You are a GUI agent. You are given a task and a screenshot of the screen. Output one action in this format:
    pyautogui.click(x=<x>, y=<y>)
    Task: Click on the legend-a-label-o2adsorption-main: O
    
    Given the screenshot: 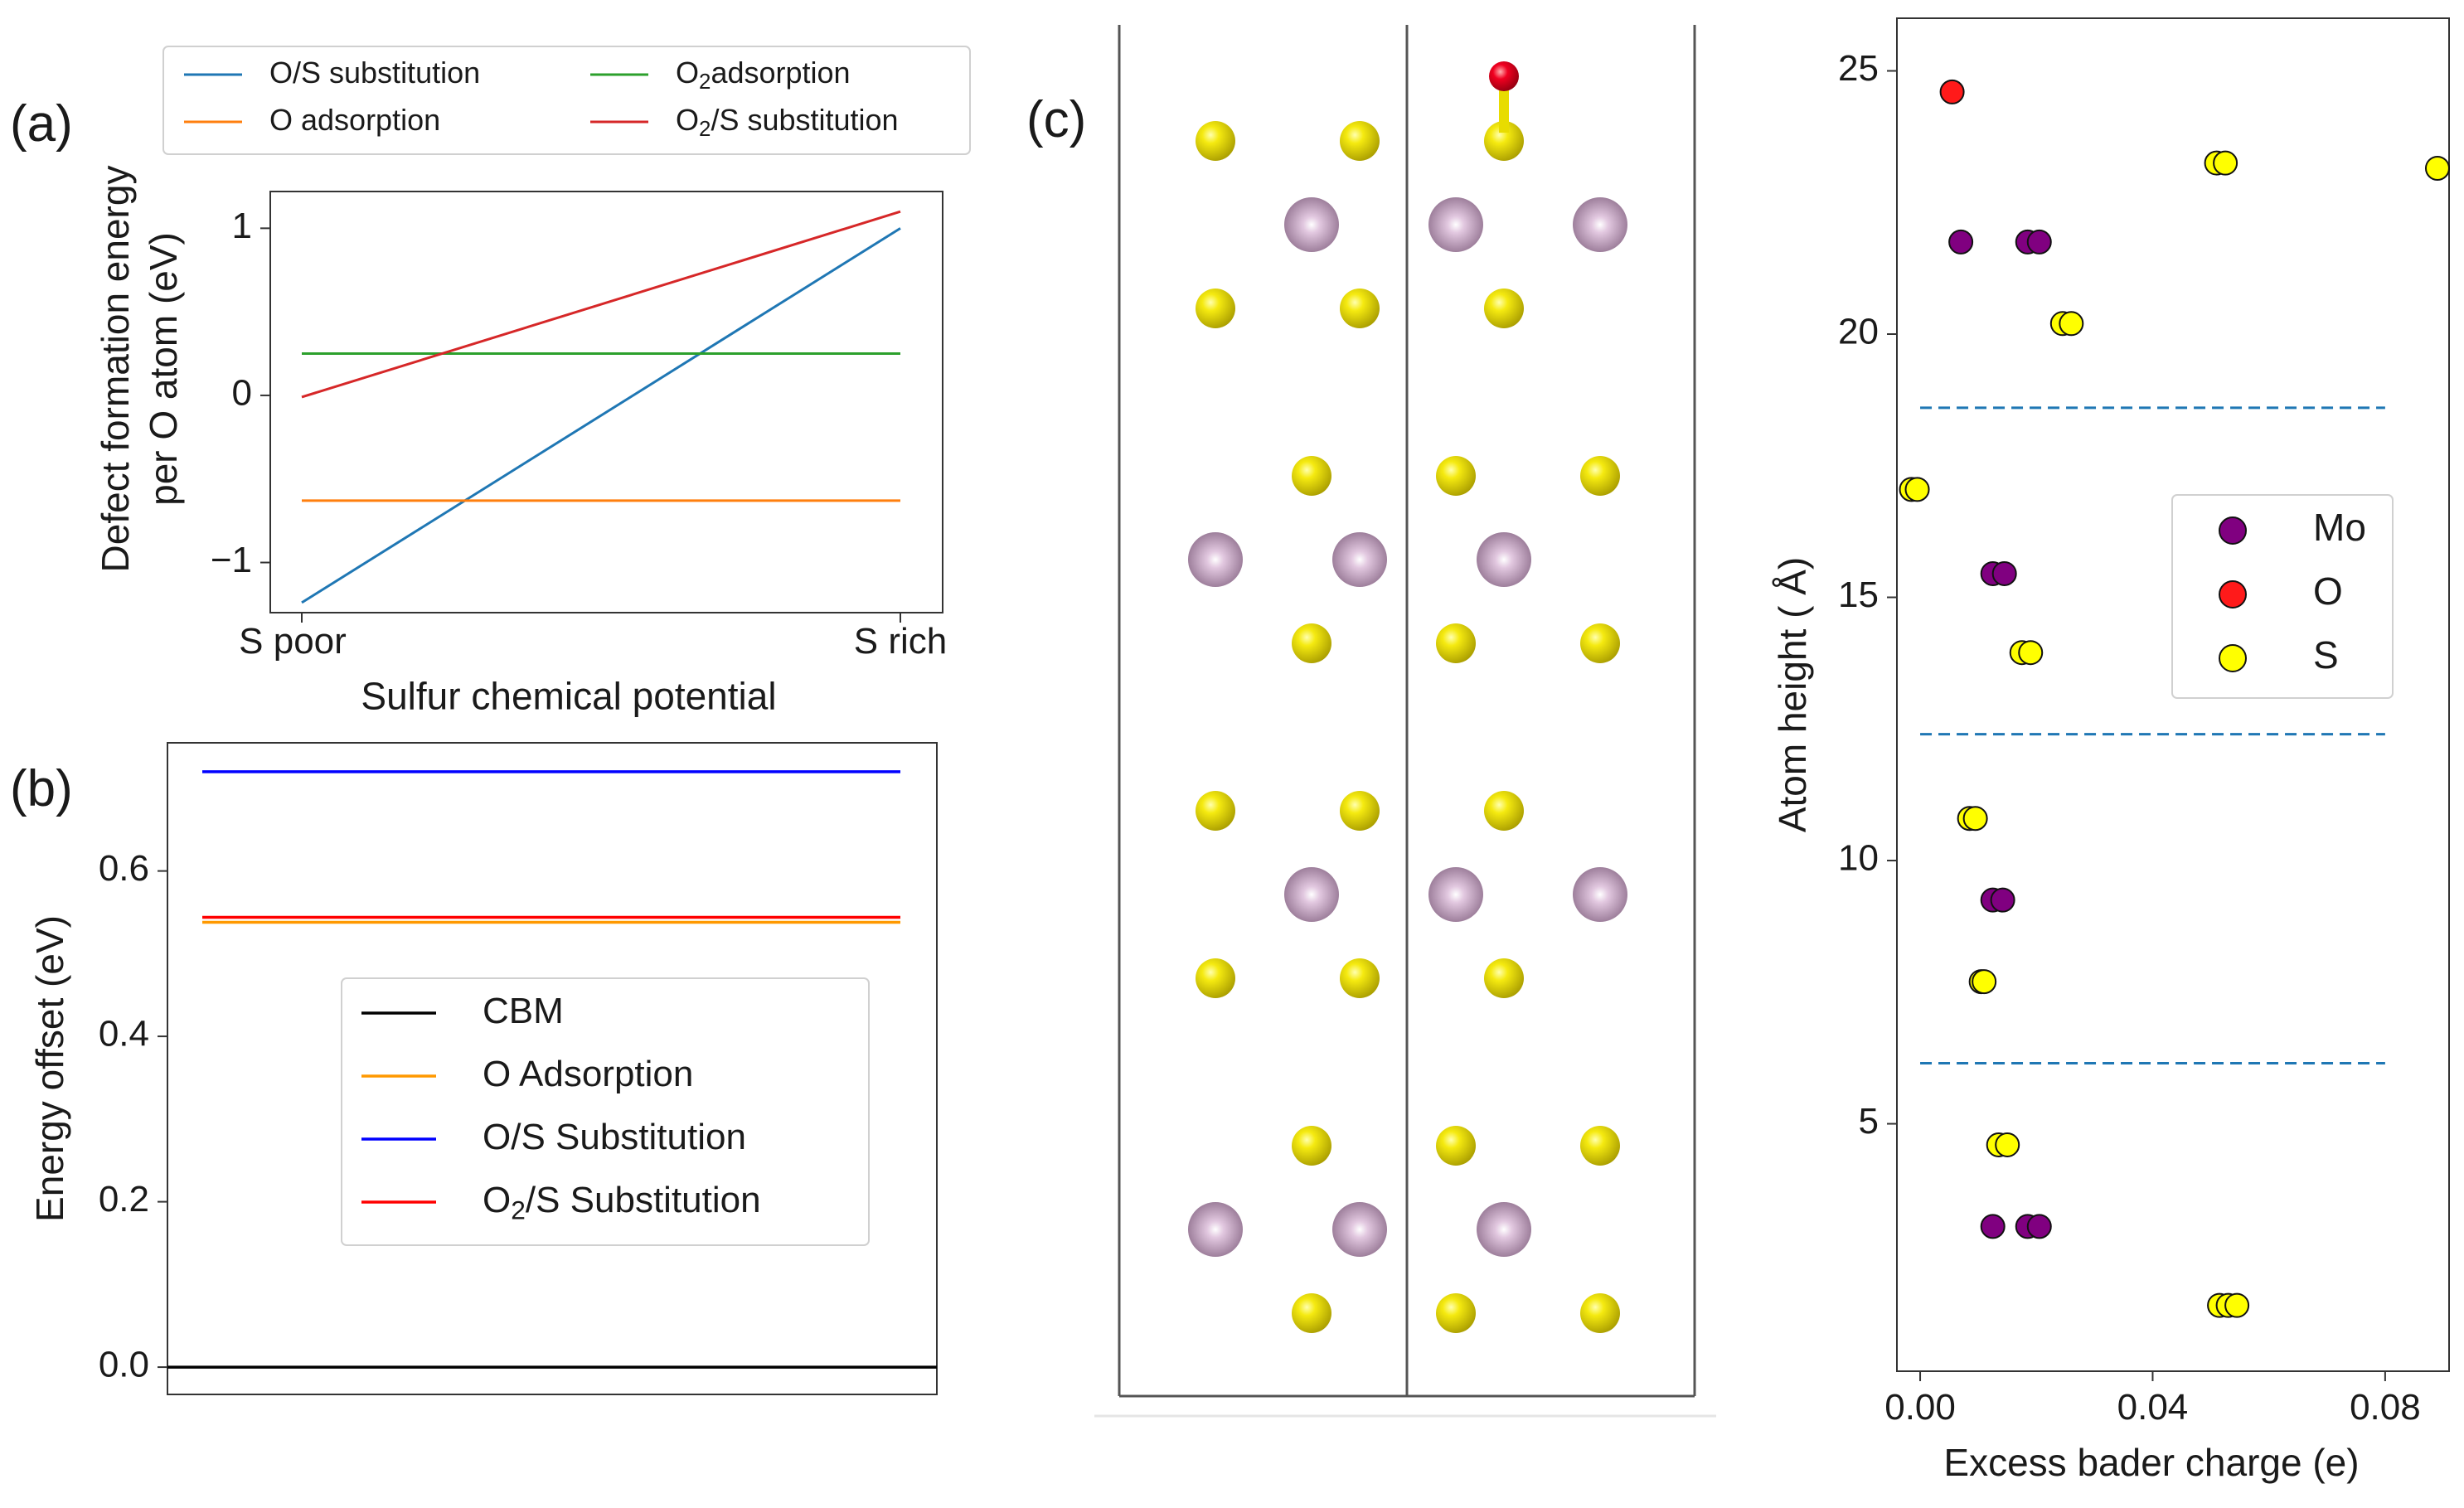 What is the action you would take?
    pyautogui.click(x=687, y=73)
    